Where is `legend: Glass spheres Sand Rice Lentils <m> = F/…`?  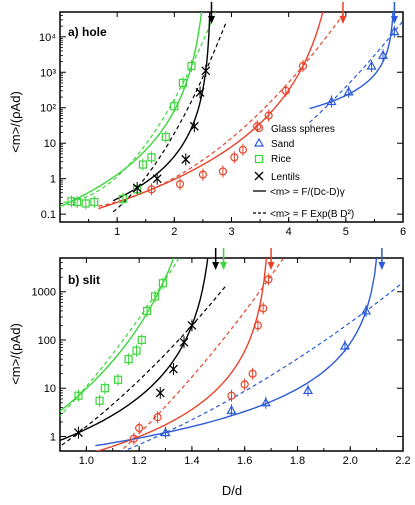 legend: Glass spheres Sand Rice Lentils <m> = F/… is located at coordinates (303, 171).